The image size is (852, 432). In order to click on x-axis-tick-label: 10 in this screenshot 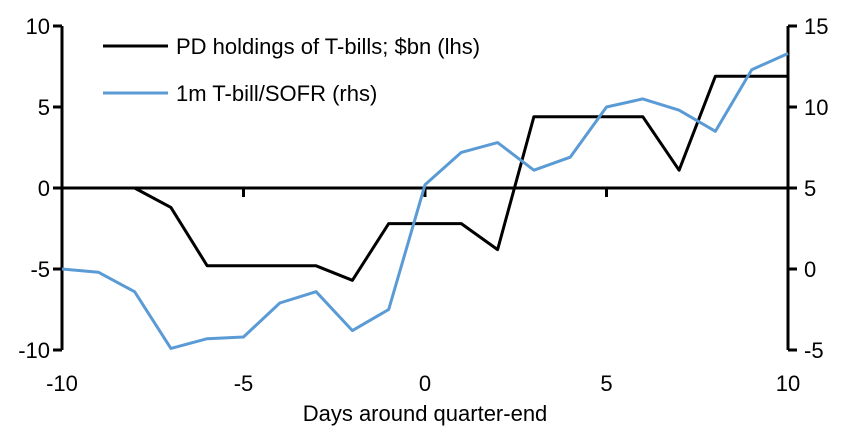, I will do `click(788, 383)`.